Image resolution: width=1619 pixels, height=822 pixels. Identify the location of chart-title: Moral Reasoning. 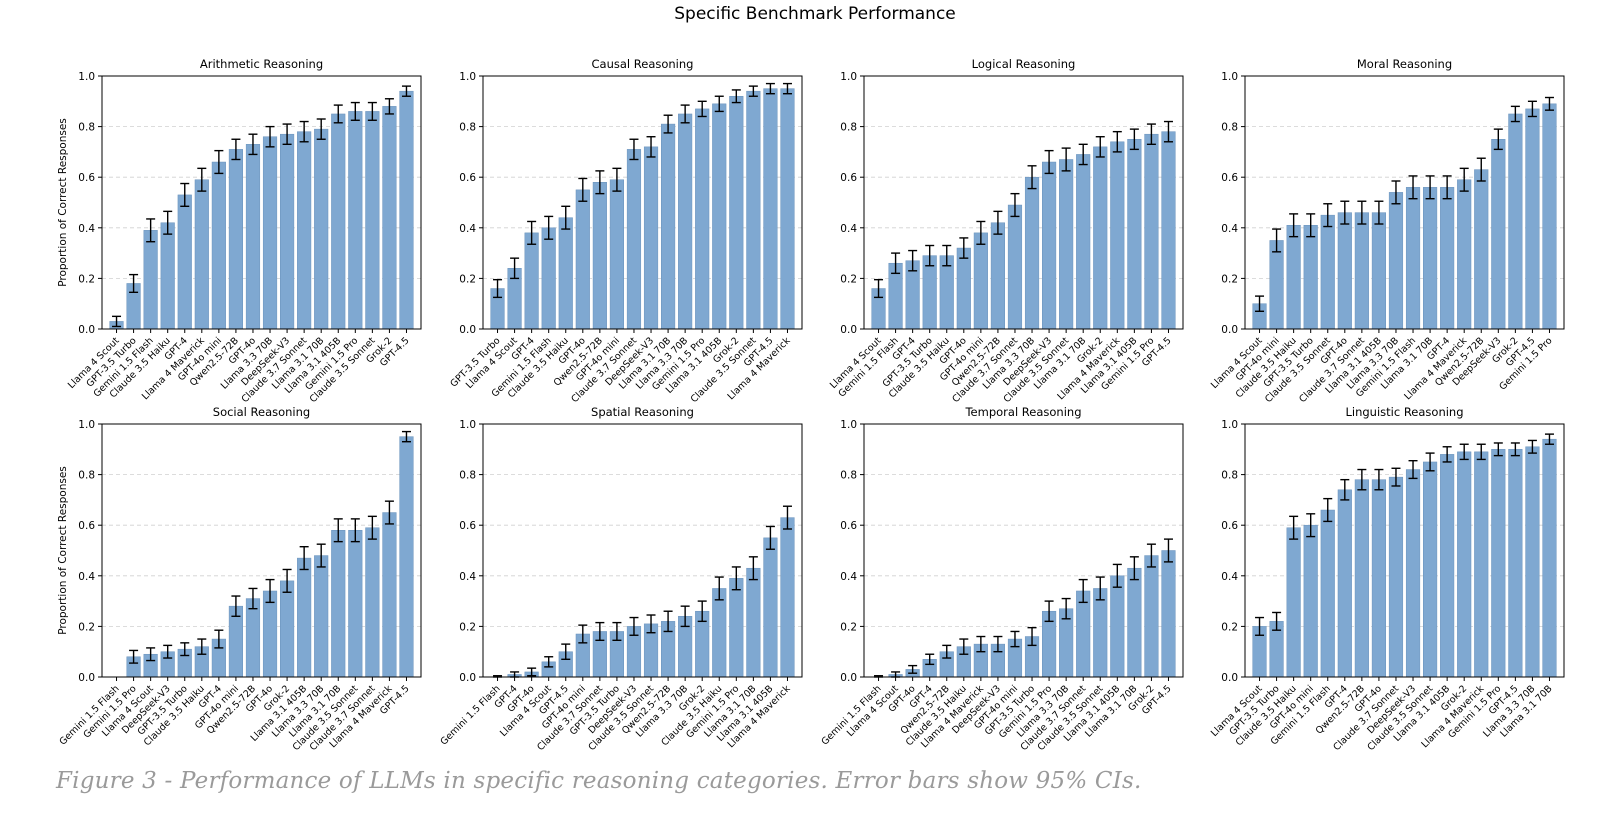
(1404, 64).